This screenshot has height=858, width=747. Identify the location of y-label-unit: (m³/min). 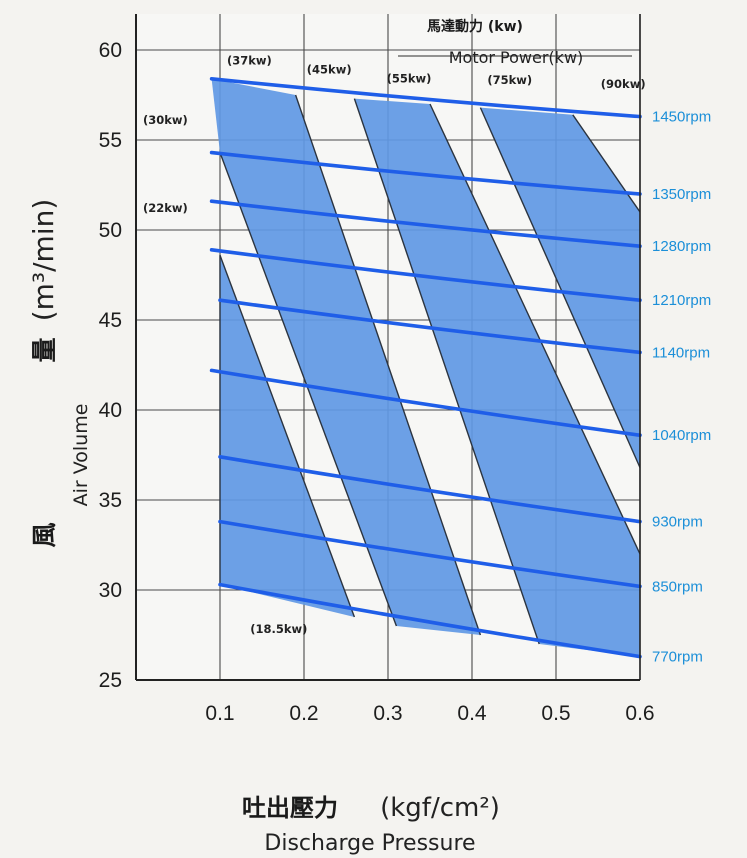
(43, 260).